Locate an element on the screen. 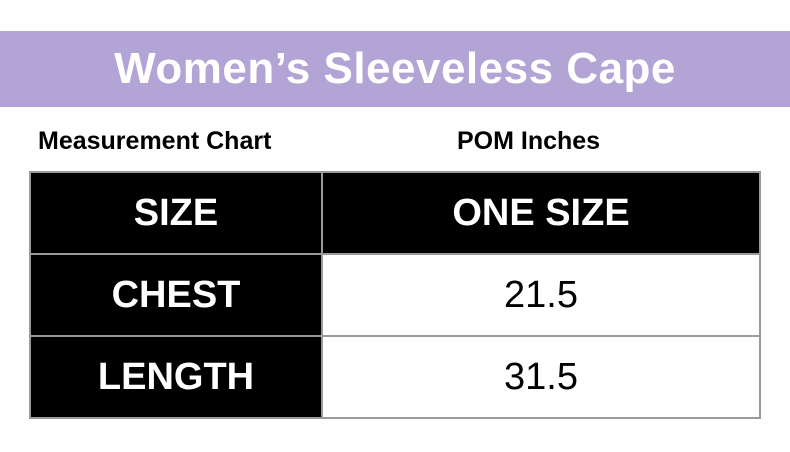  one-size-header-cell: ONE SIZE is located at coordinates (541, 213).